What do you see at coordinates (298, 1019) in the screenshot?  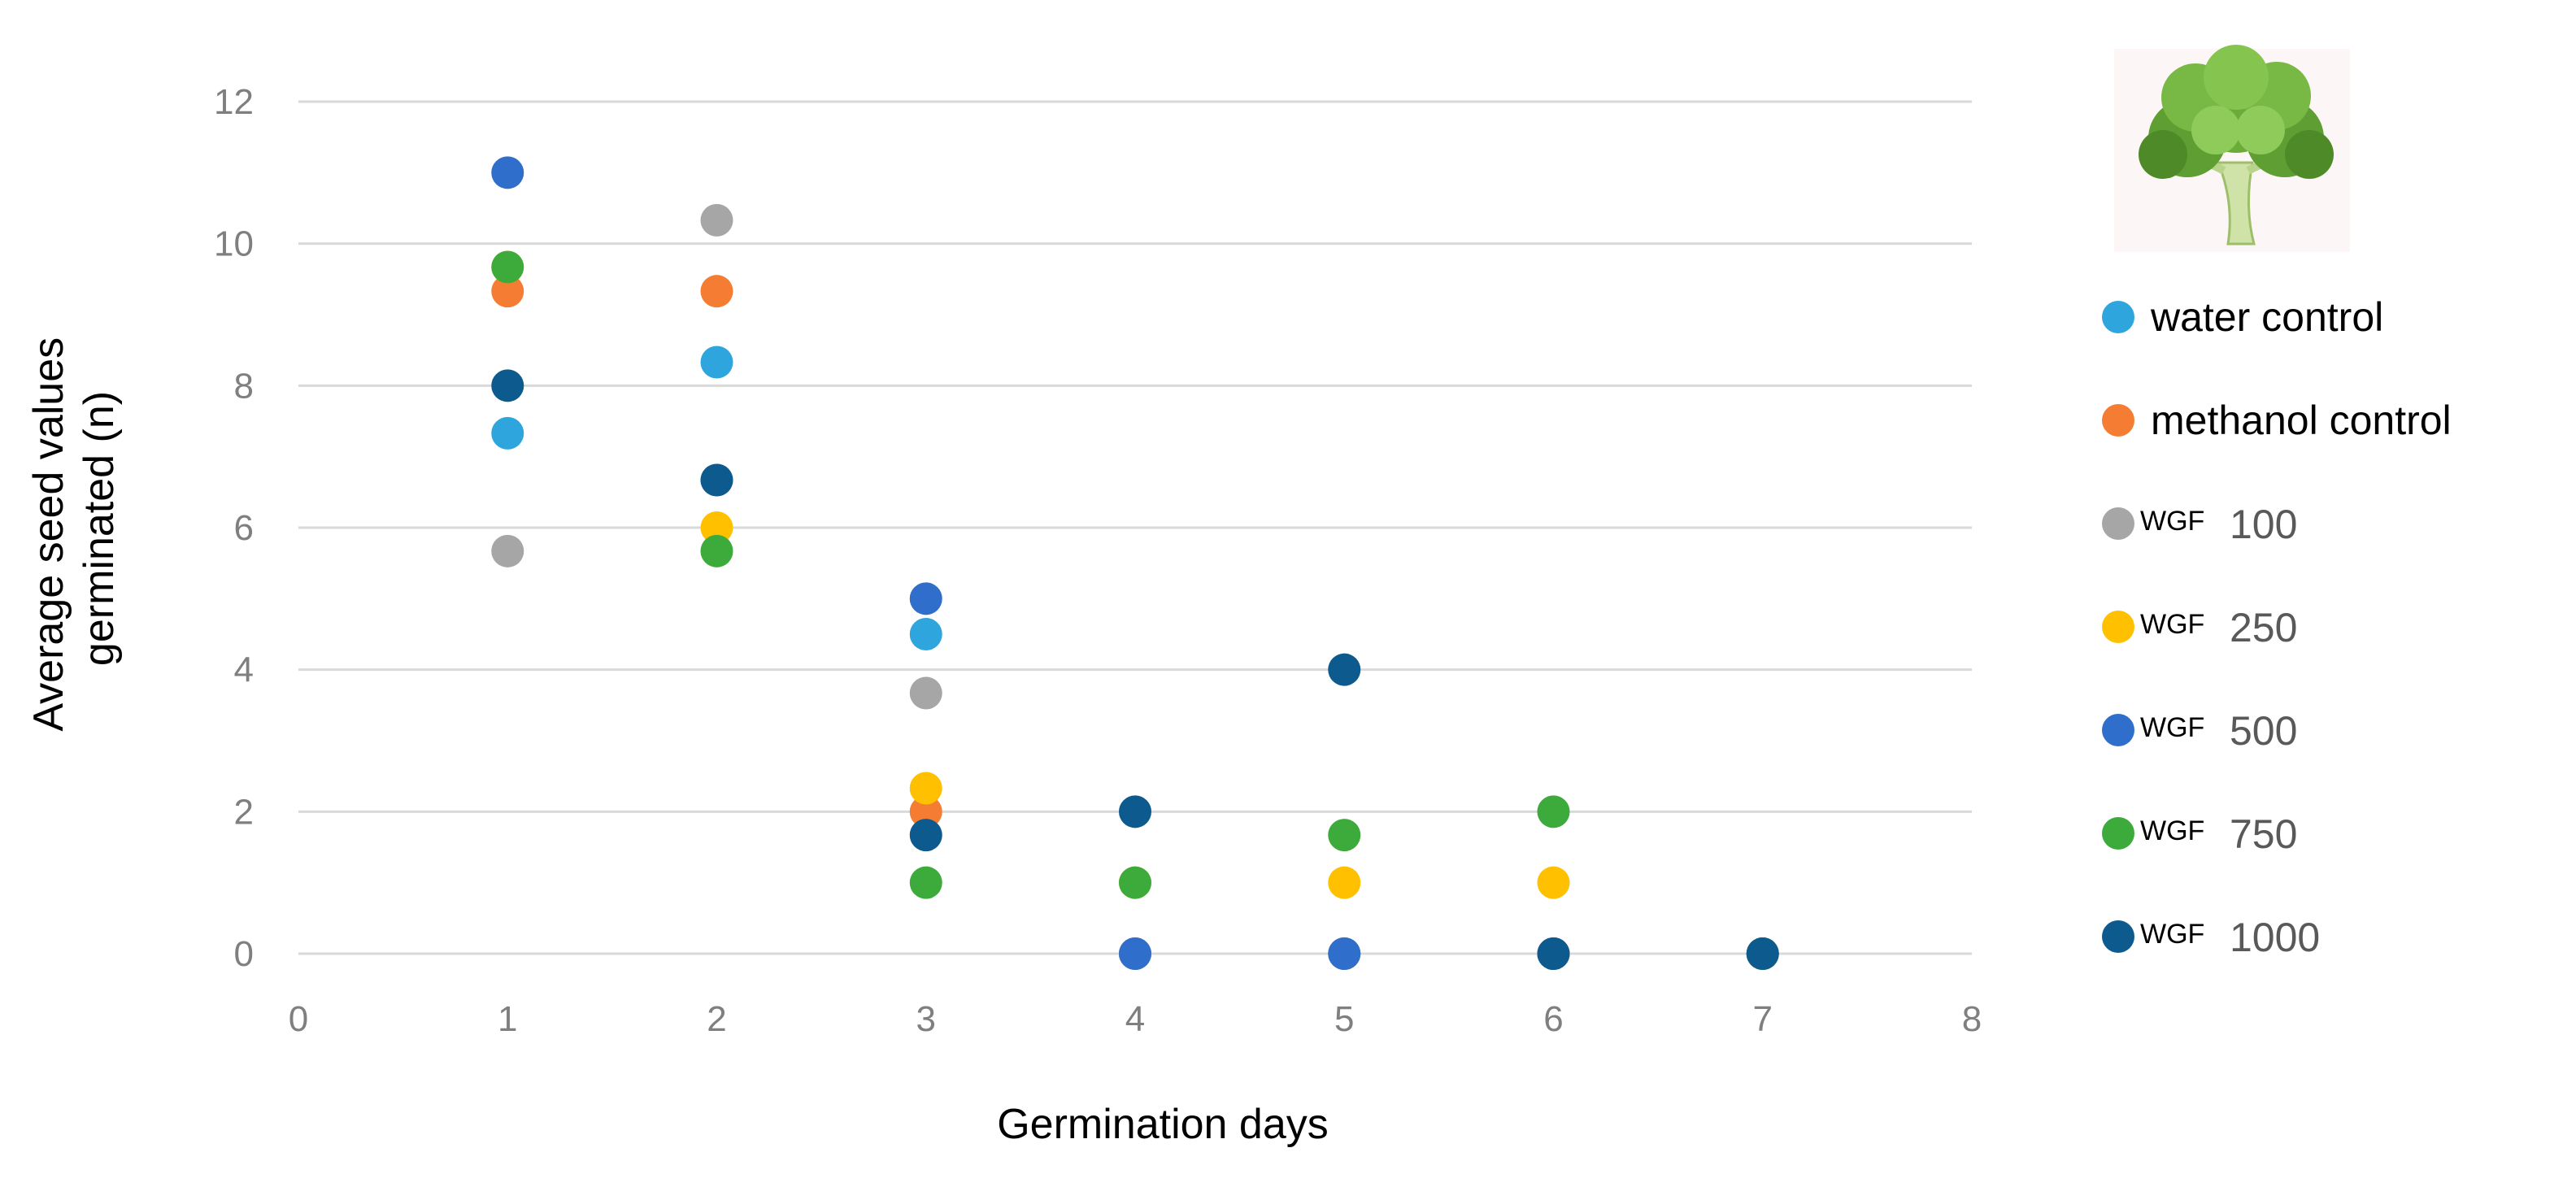 I see `x-tick-label-0: 0` at bounding box center [298, 1019].